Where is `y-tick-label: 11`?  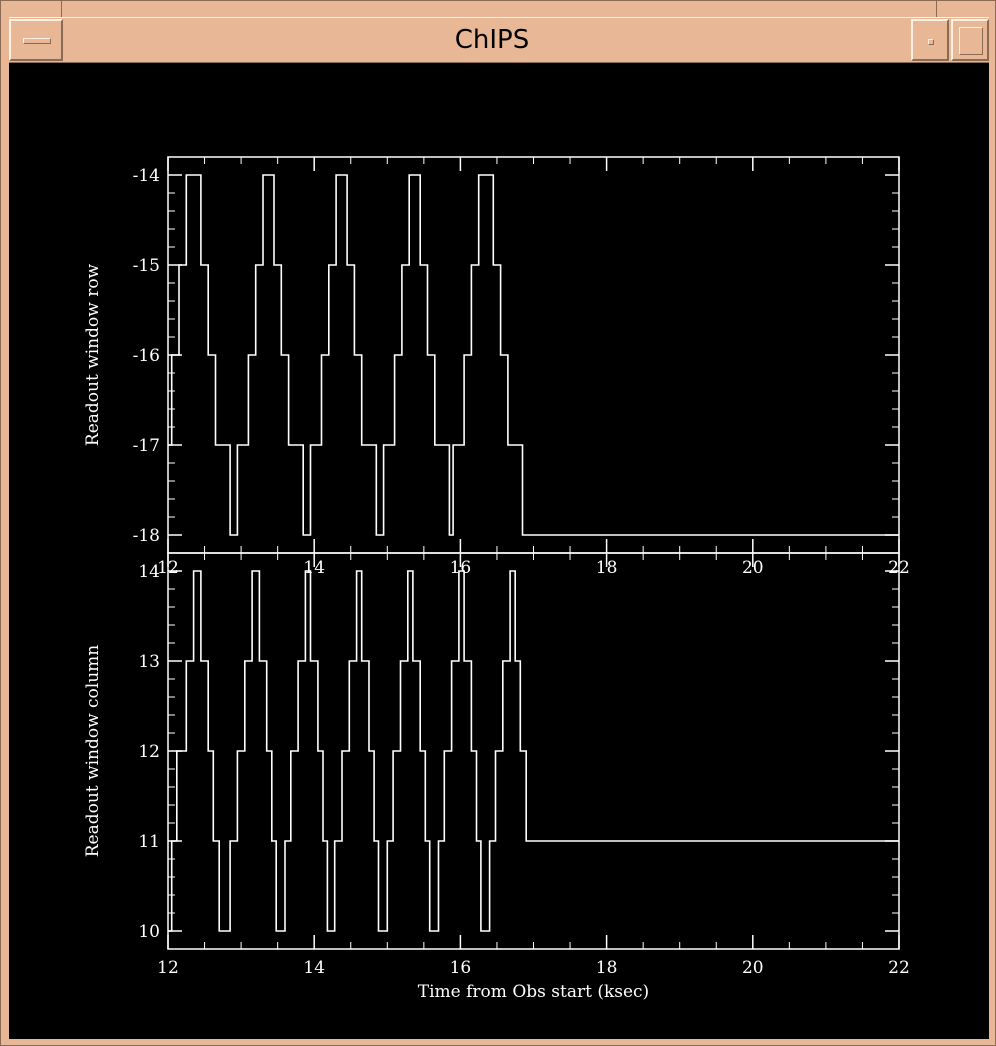 y-tick-label: 11 is located at coordinates (149, 842).